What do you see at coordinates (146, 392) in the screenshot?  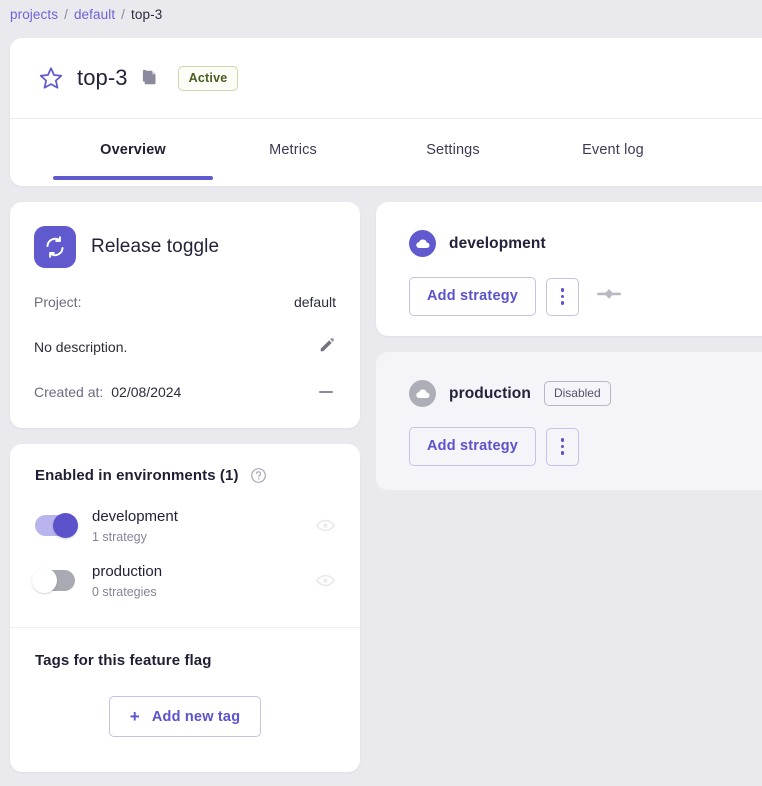 I see `created-at-value: 02/08/2024` at bounding box center [146, 392].